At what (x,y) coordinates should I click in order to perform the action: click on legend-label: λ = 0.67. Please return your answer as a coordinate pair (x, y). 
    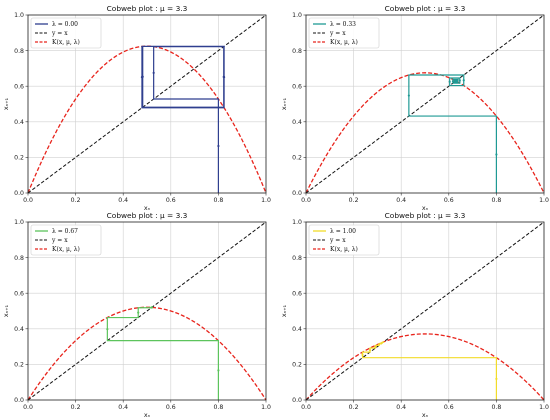
    Looking at the image, I should click on (65, 231).